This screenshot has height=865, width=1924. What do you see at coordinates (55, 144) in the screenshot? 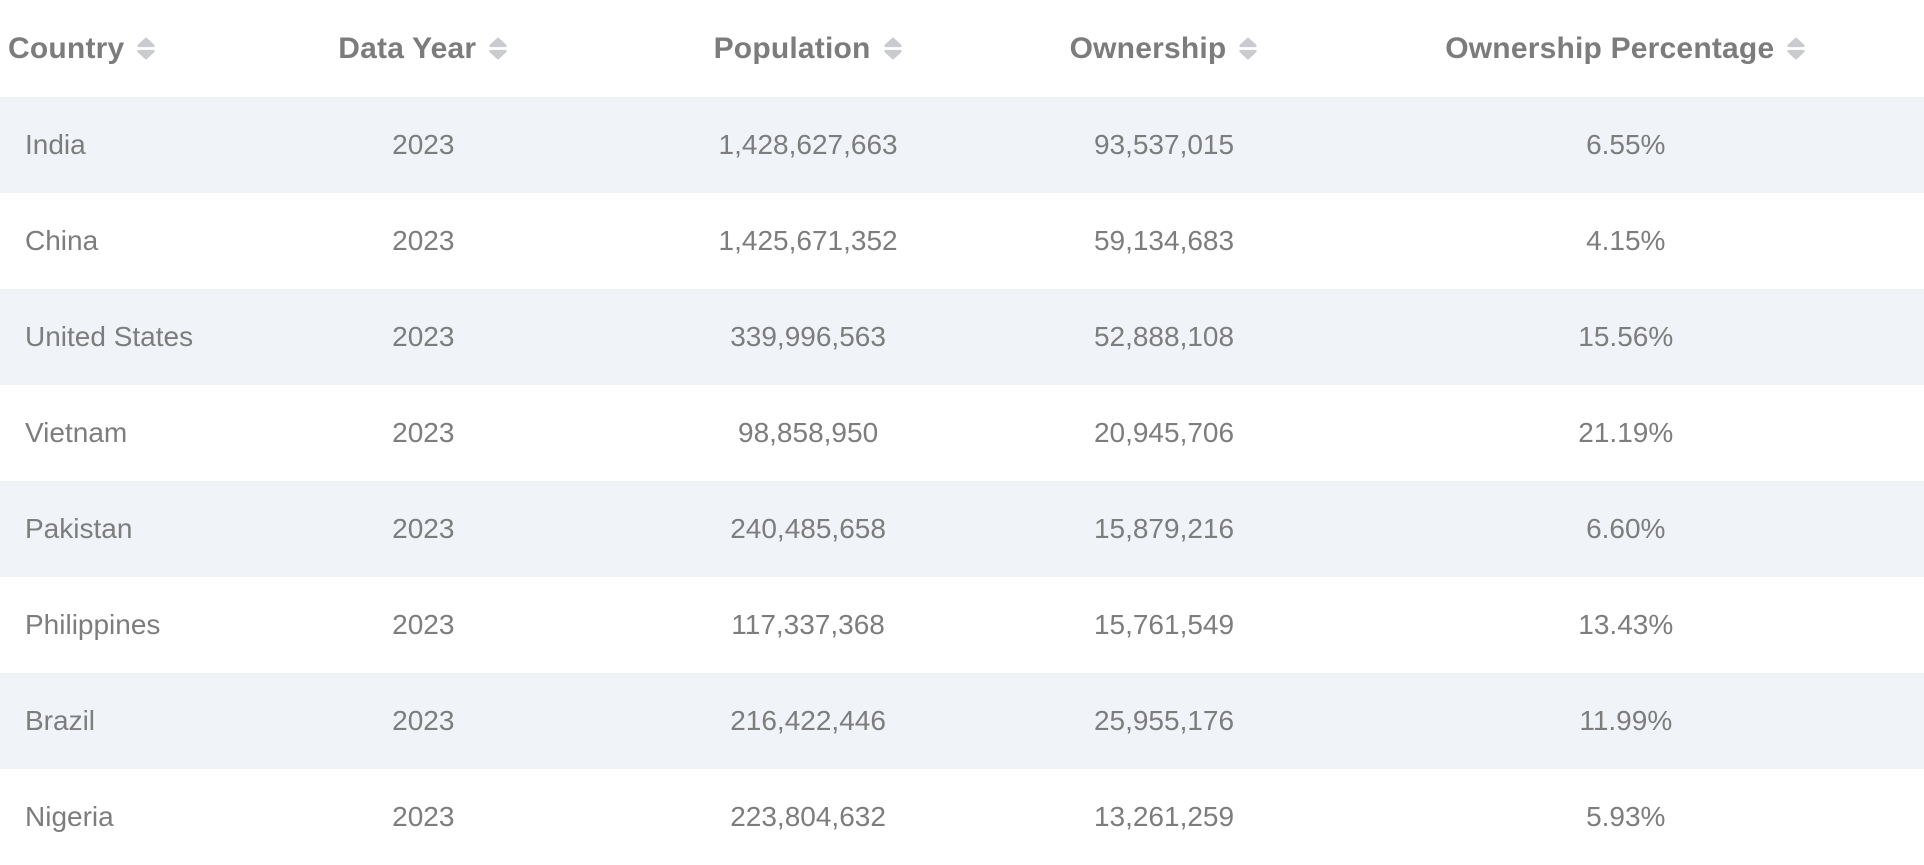
I see `cell-country: India` at bounding box center [55, 144].